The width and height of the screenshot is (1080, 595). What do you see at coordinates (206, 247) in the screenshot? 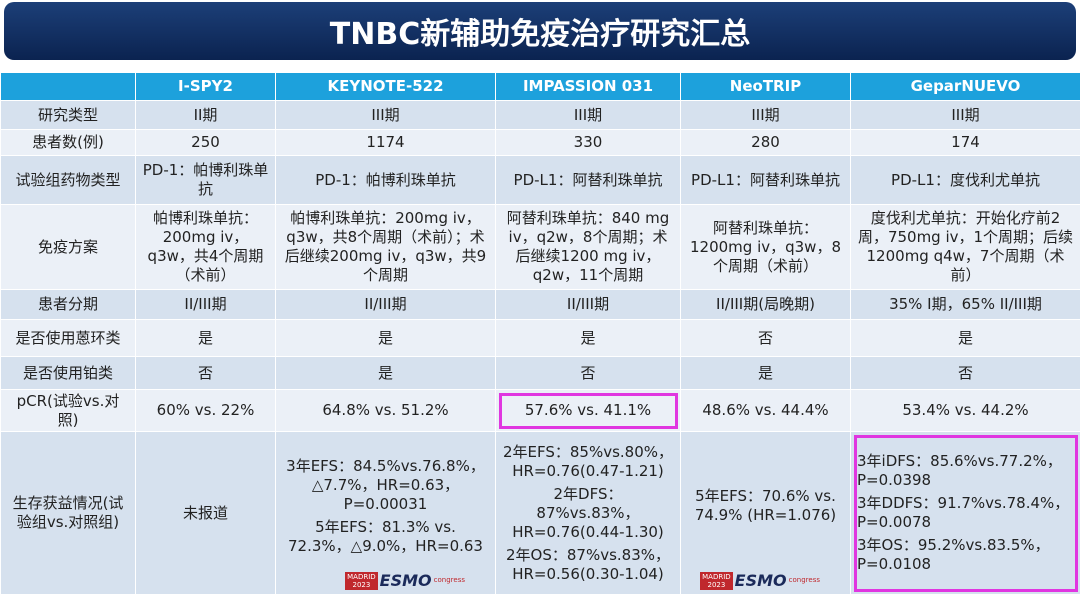
I see `cell: 帕博利珠单抗：200mg iv，q3w，共4个周期（术前）` at bounding box center [206, 247].